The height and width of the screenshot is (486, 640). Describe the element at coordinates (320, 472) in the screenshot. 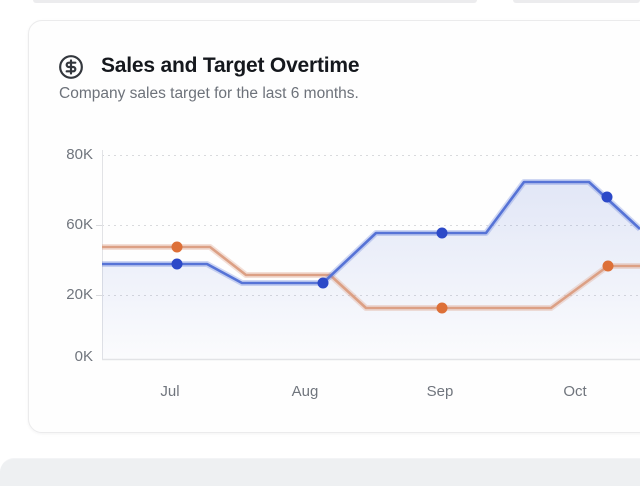

I see `bottom-panel` at that location.